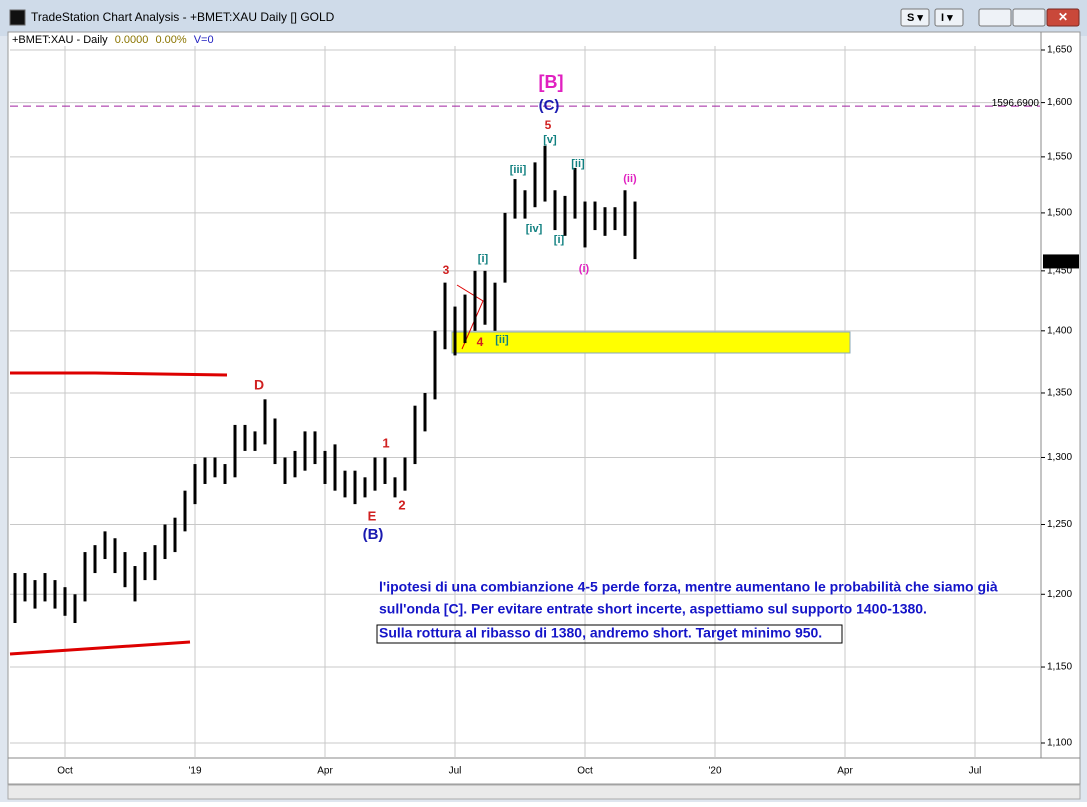 This screenshot has height=807, width=1087. Describe the element at coordinates (194, 771) in the screenshot. I see `x-tick-label: '19` at that location.